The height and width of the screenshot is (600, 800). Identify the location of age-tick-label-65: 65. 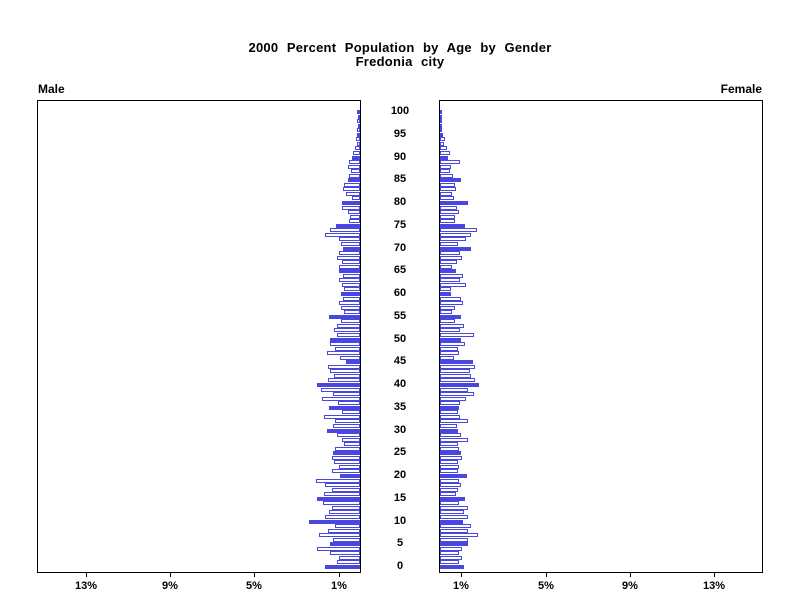
(400, 270).